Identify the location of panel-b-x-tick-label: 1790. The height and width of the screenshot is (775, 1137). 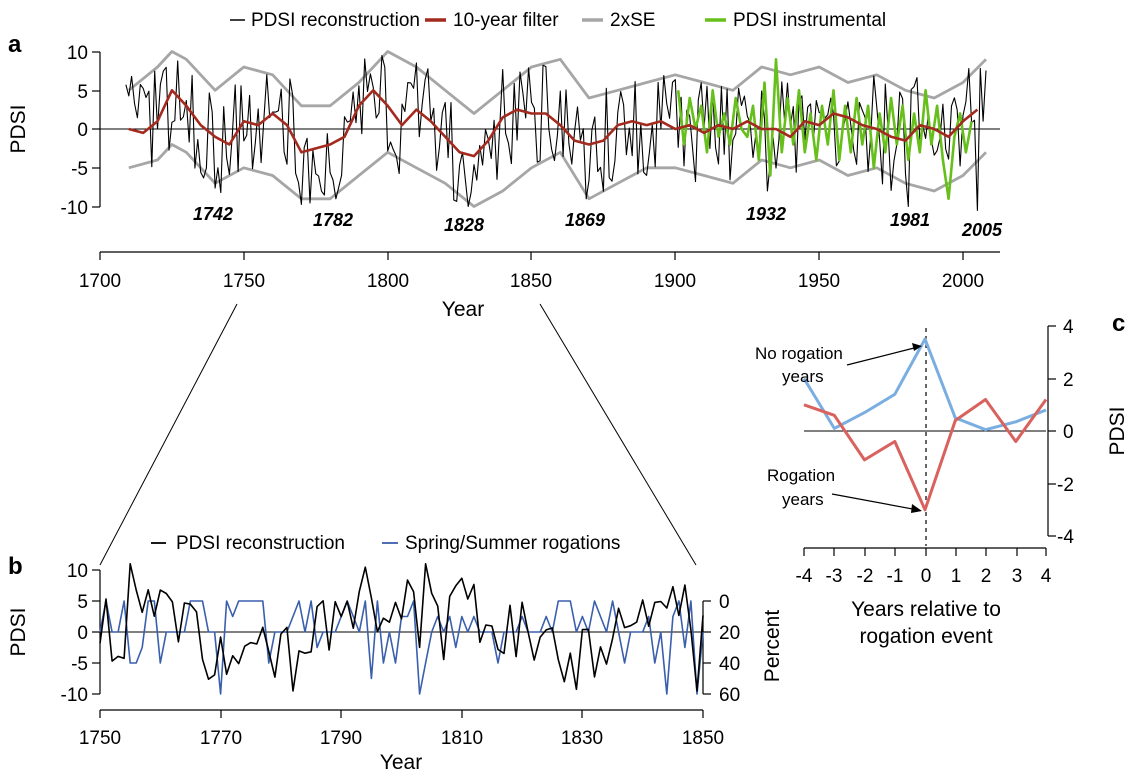
(341, 738).